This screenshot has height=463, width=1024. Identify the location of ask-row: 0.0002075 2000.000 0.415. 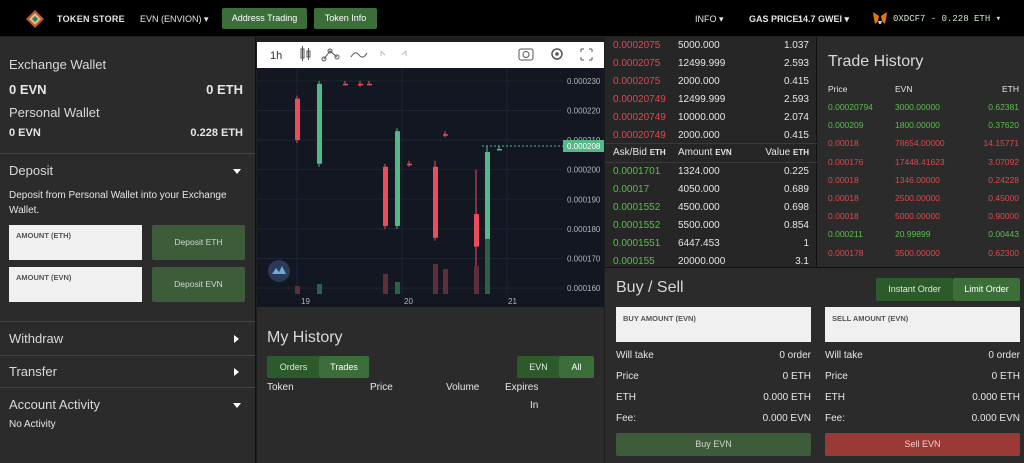
(711, 82).